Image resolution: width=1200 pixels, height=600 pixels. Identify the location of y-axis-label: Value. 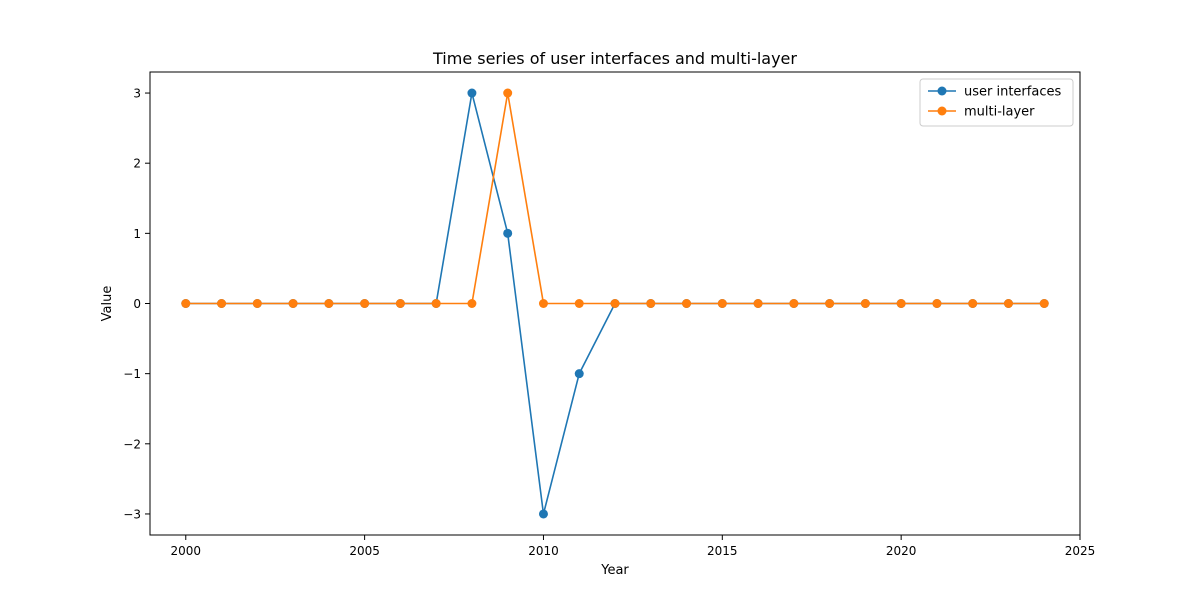
(107, 304).